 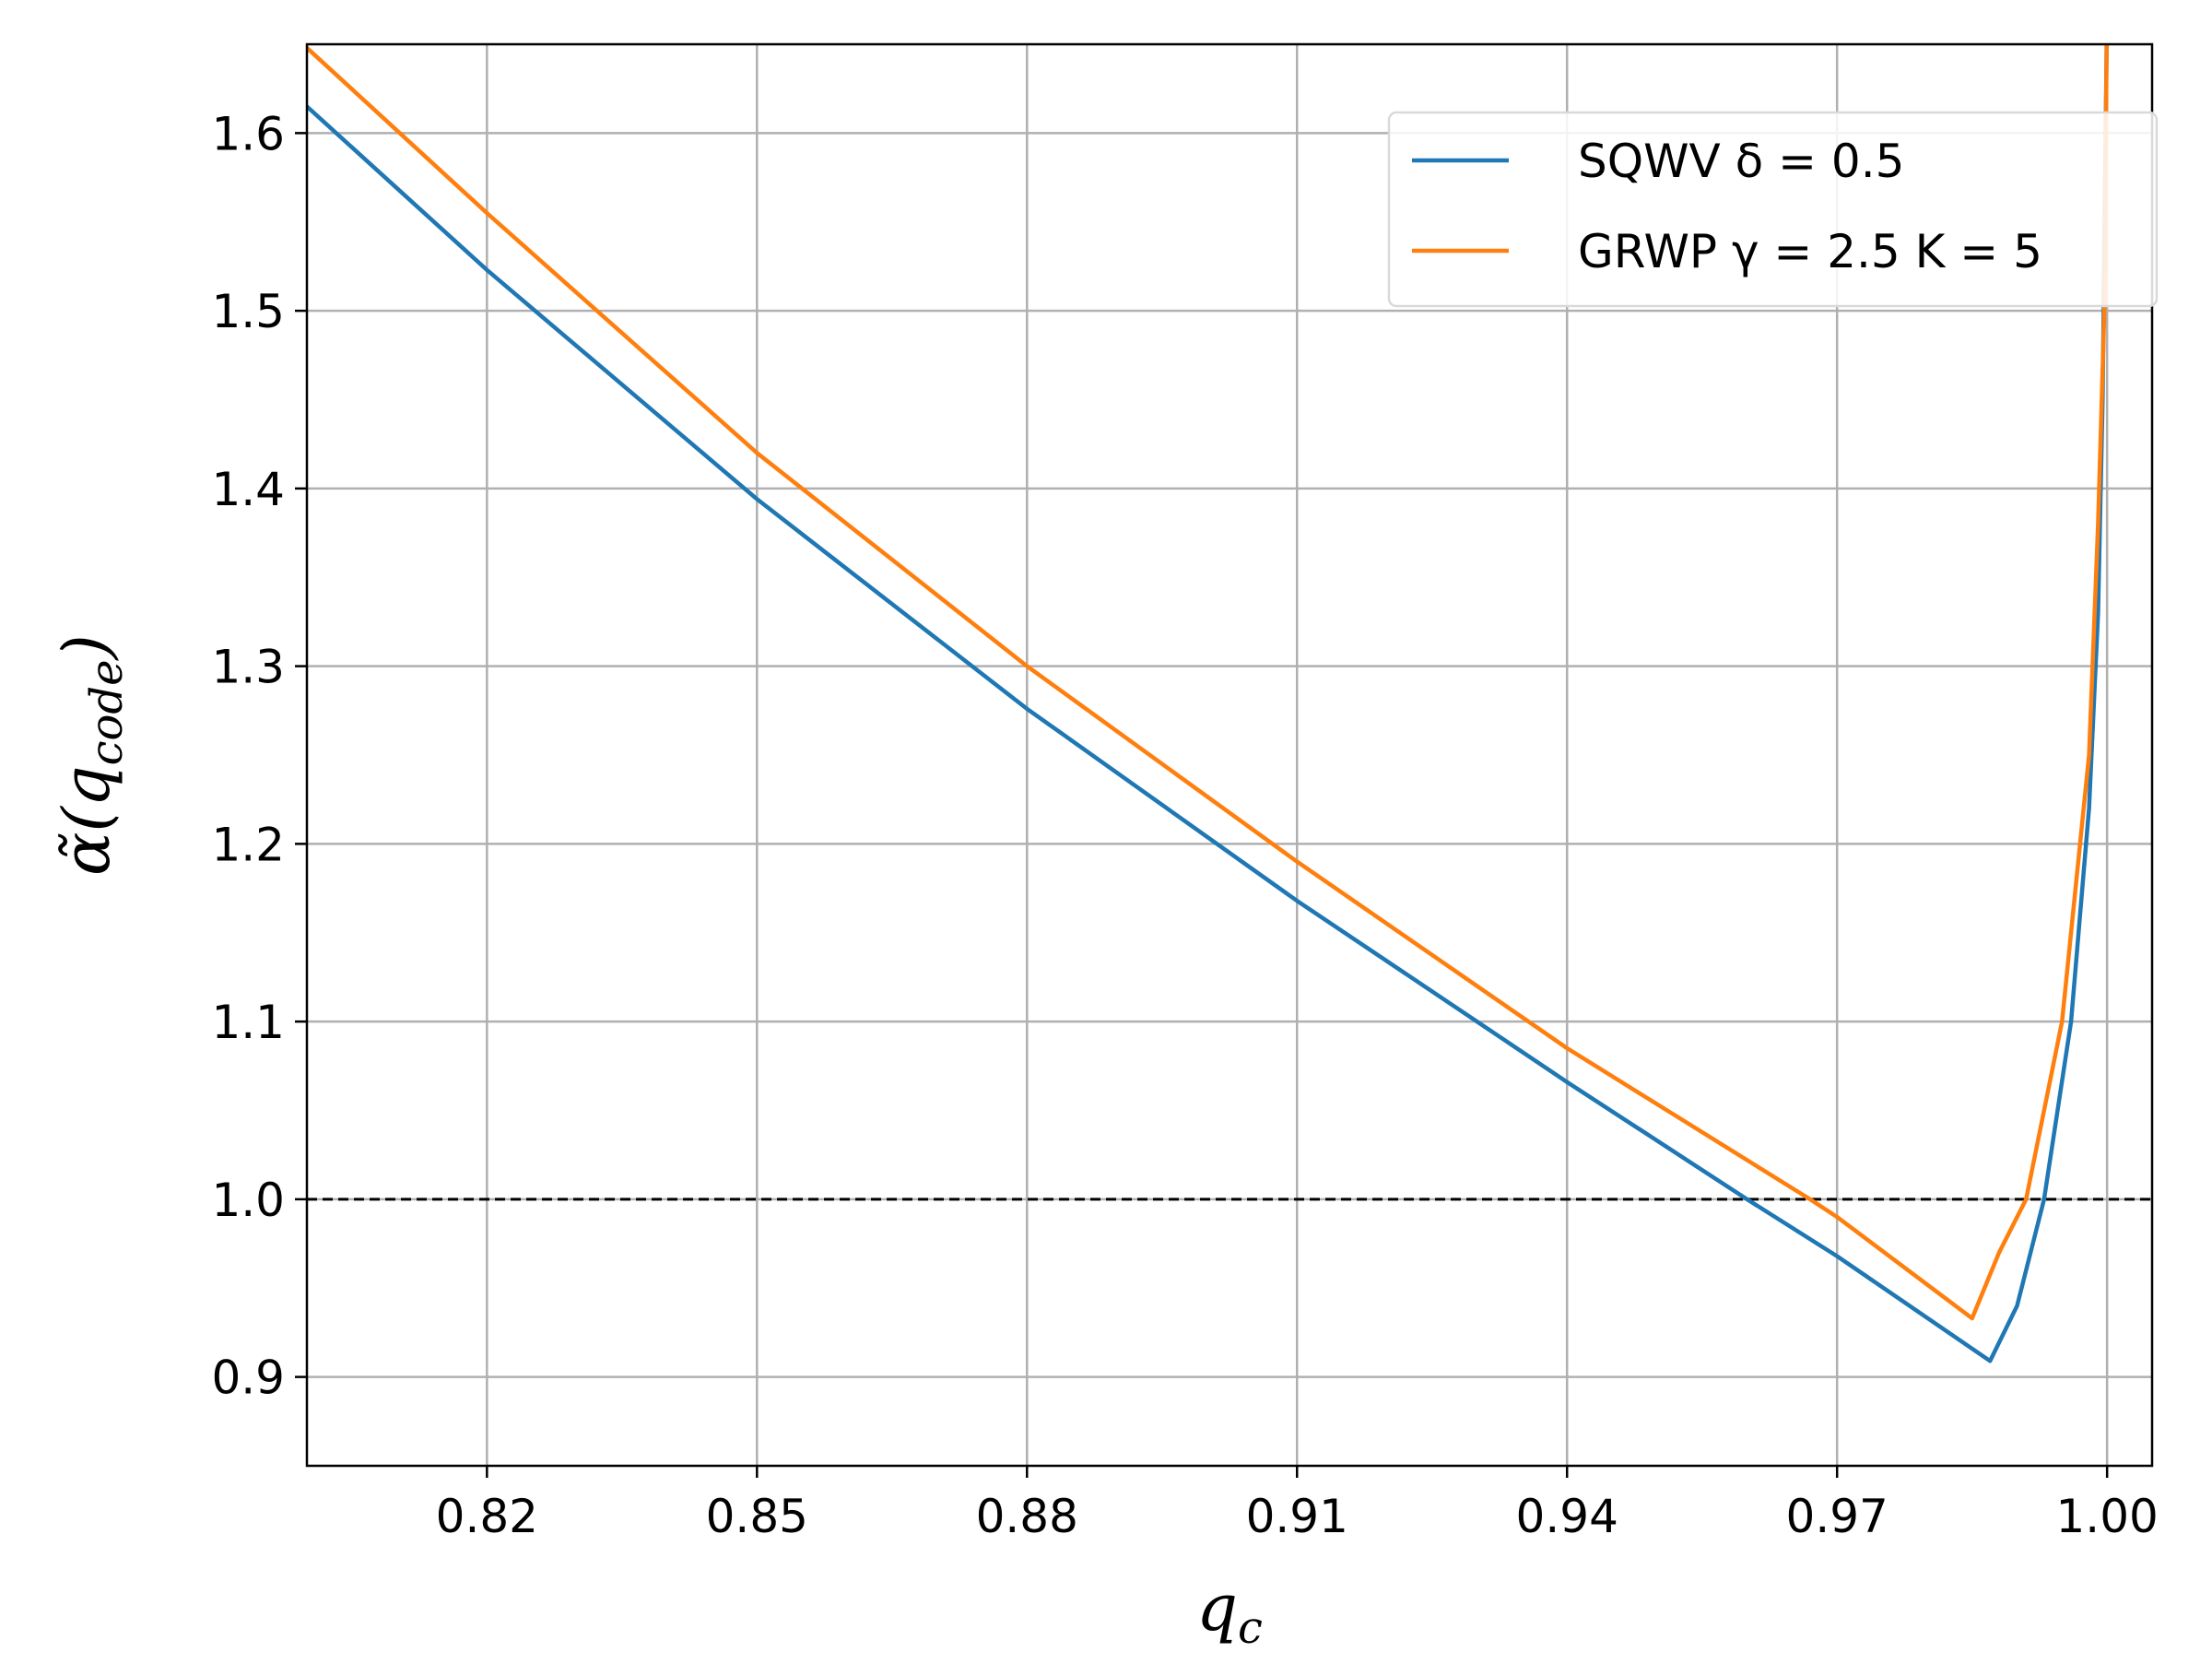 What do you see at coordinates (248, 1200) in the screenshot?
I see `y-tick-label: 1.0` at bounding box center [248, 1200].